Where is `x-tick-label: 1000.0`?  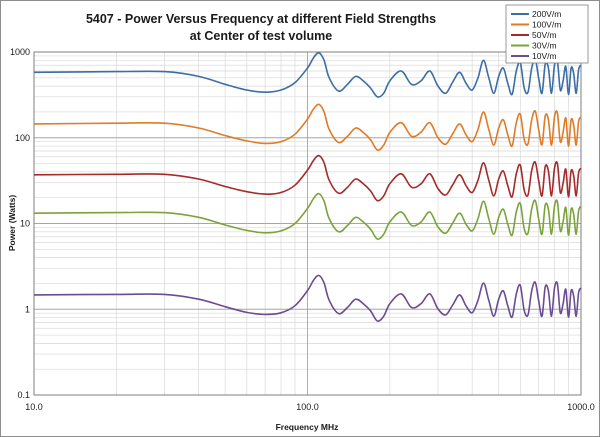 x-tick-label: 1000.0 is located at coordinates (581, 407).